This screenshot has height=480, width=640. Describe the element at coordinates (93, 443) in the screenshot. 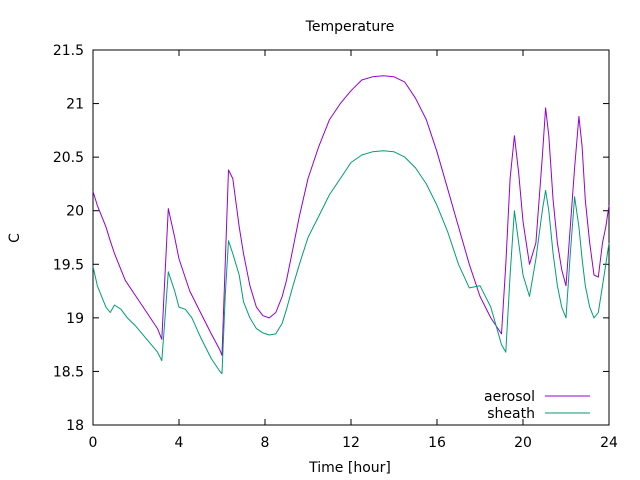

I see `x-tick-label: 0` at that location.